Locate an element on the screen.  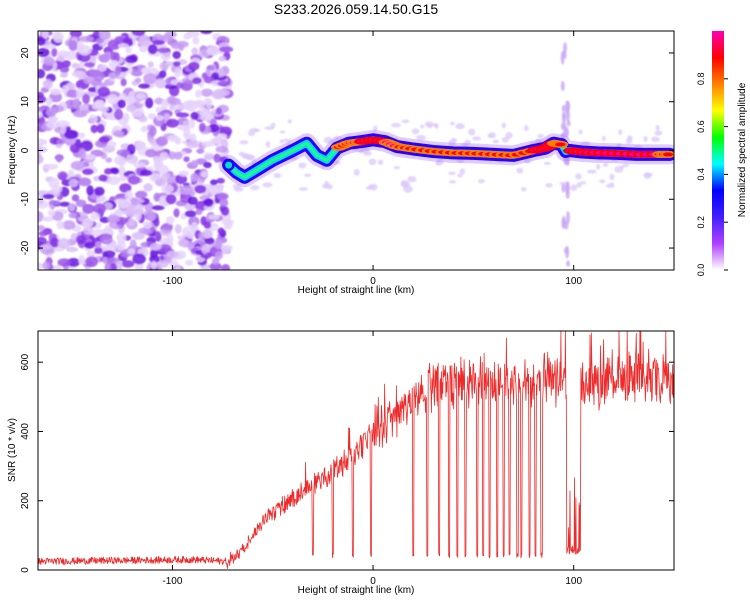
snr-x-label: Height of straight line (km) is located at coordinates (356, 590).